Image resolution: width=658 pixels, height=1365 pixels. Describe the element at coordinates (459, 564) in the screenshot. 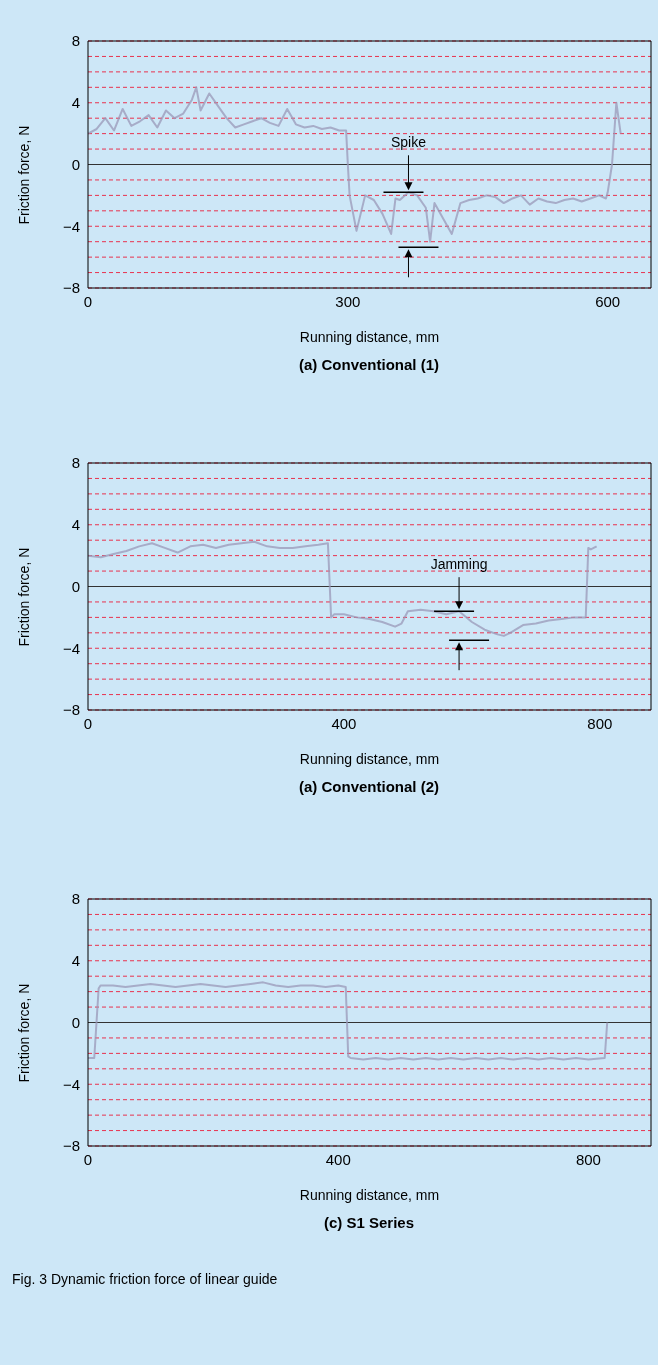

I see `annotation: Jamming` at that location.